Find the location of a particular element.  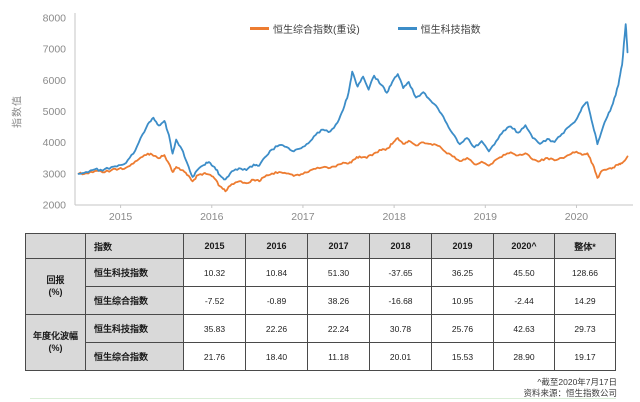

value-cell: 20.01 is located at coordinates (400, 356).